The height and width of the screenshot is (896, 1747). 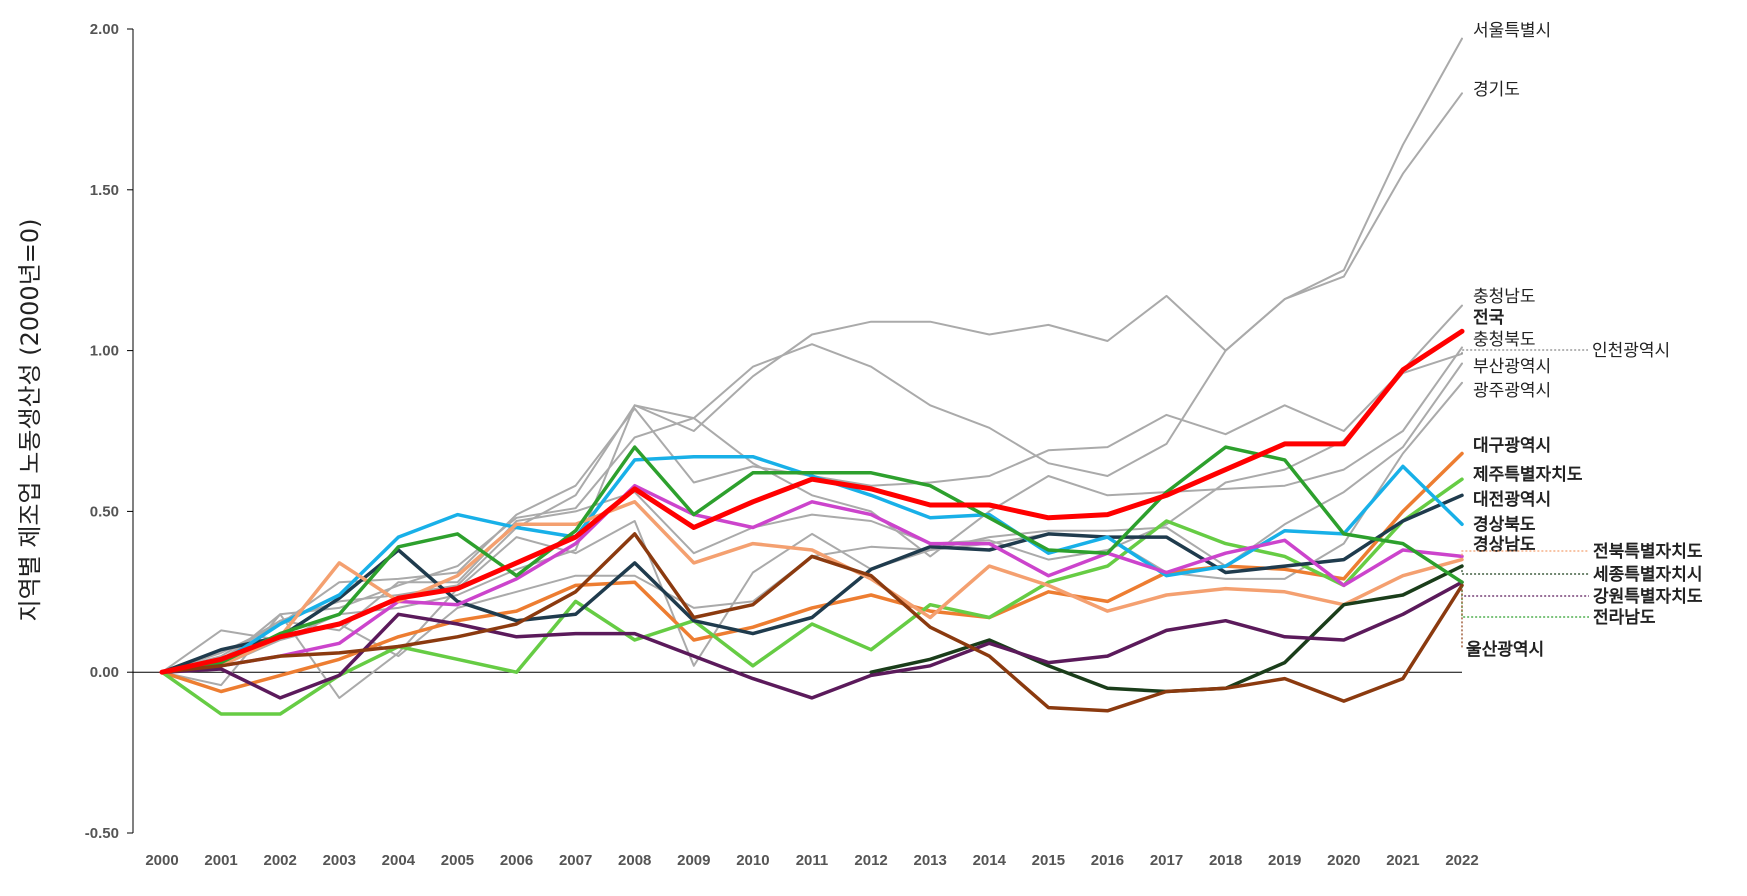 I want to click on x-tick-label: 2015, so click(x=1048, y=860).